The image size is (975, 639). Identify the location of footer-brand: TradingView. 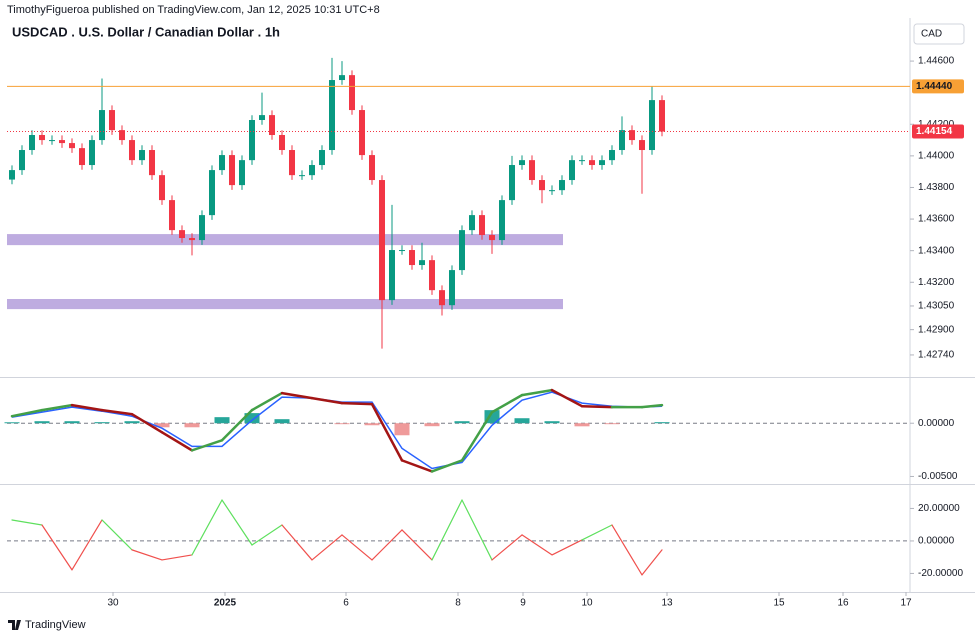
(55, 625).